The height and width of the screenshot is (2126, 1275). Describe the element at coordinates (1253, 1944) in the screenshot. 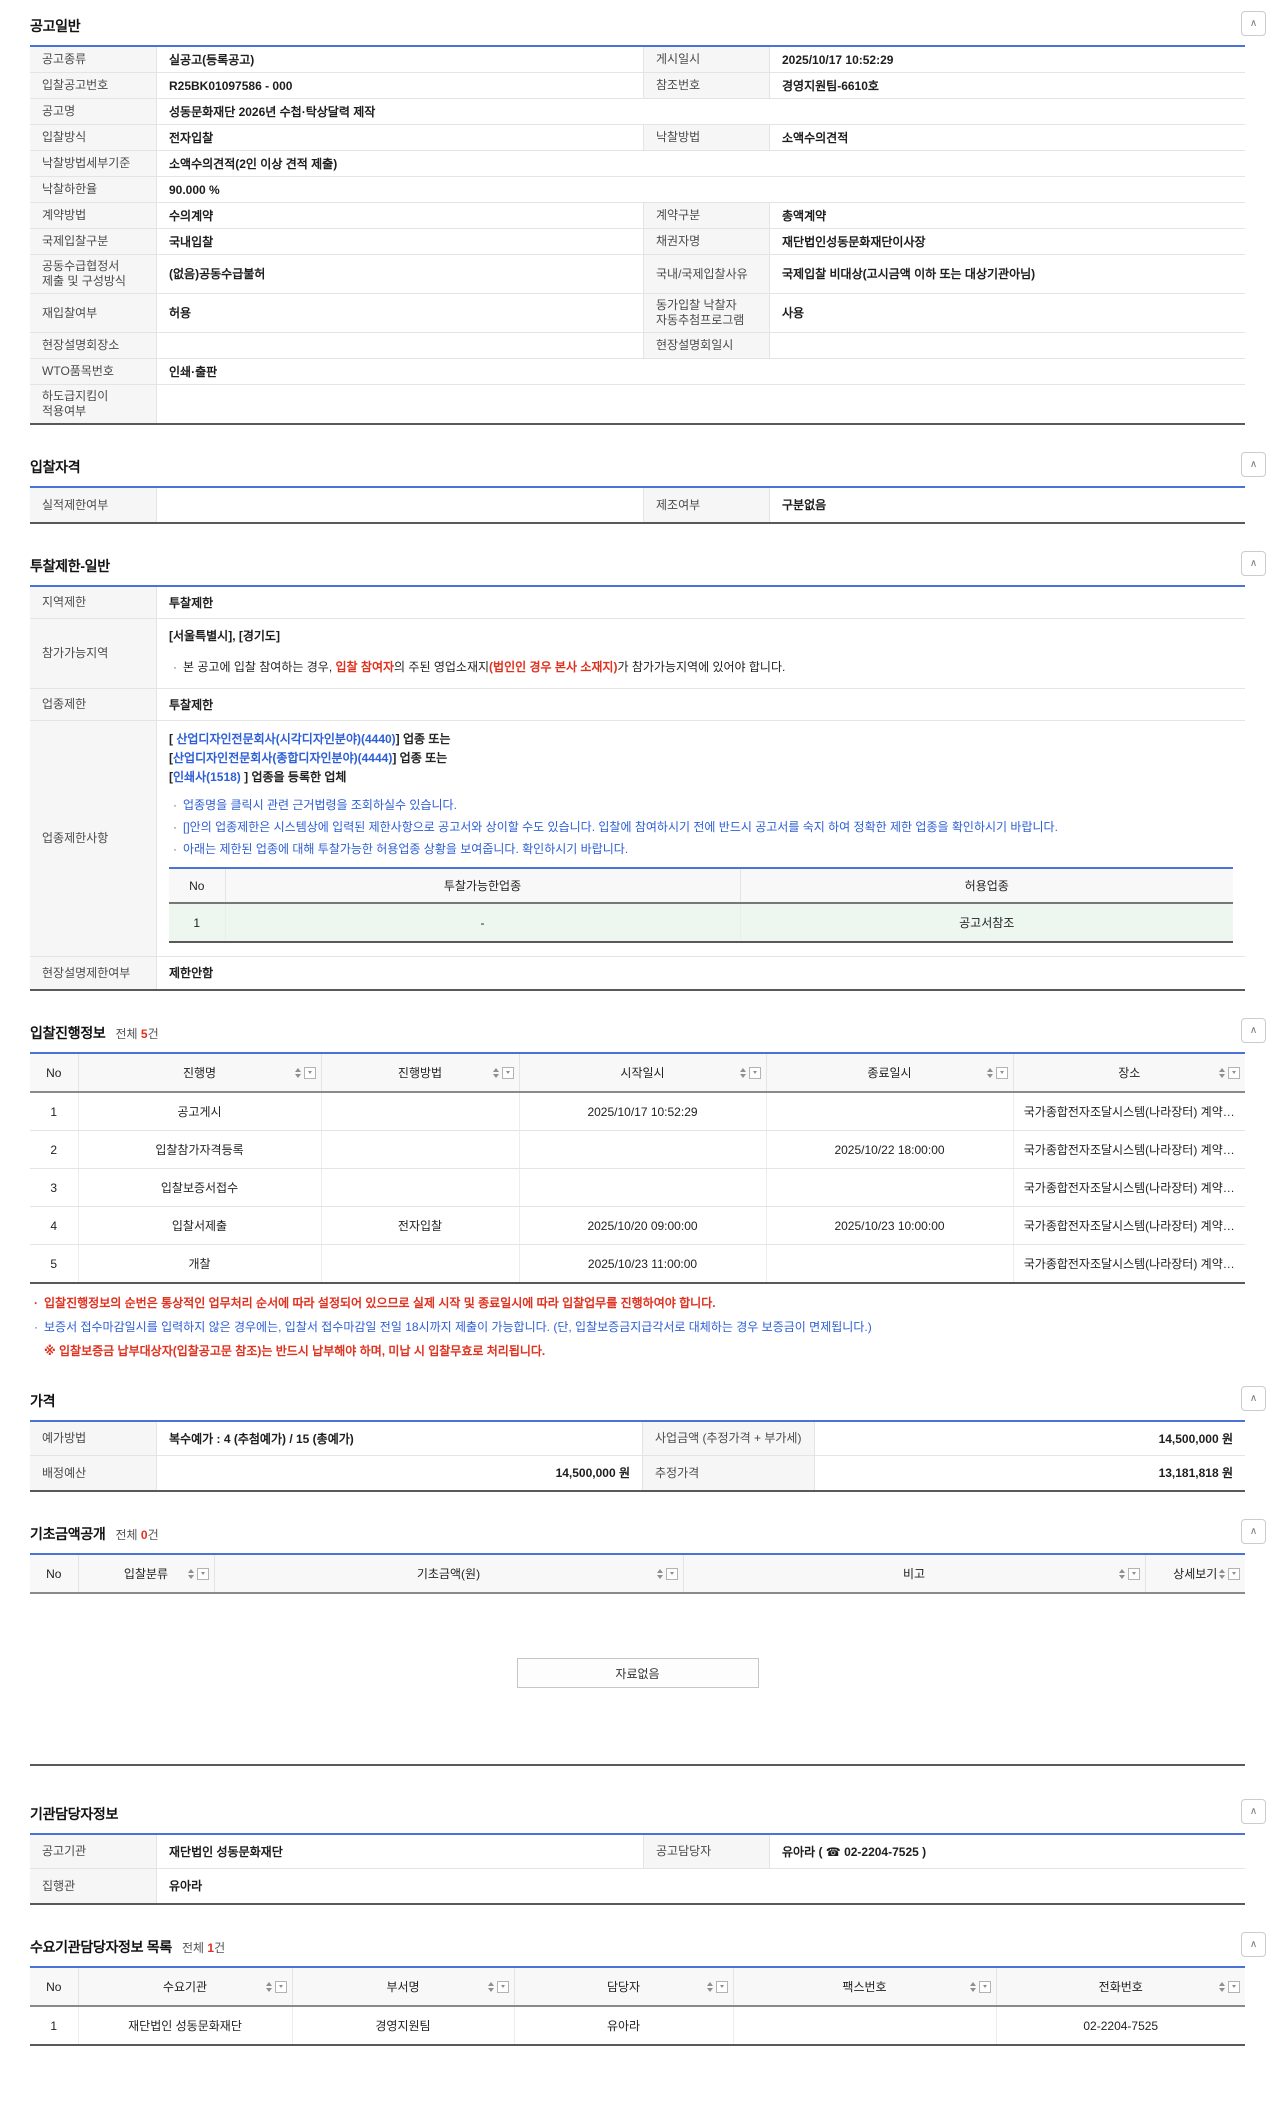

I see `section-demand-contact-collapse-button: ∧` at that location.